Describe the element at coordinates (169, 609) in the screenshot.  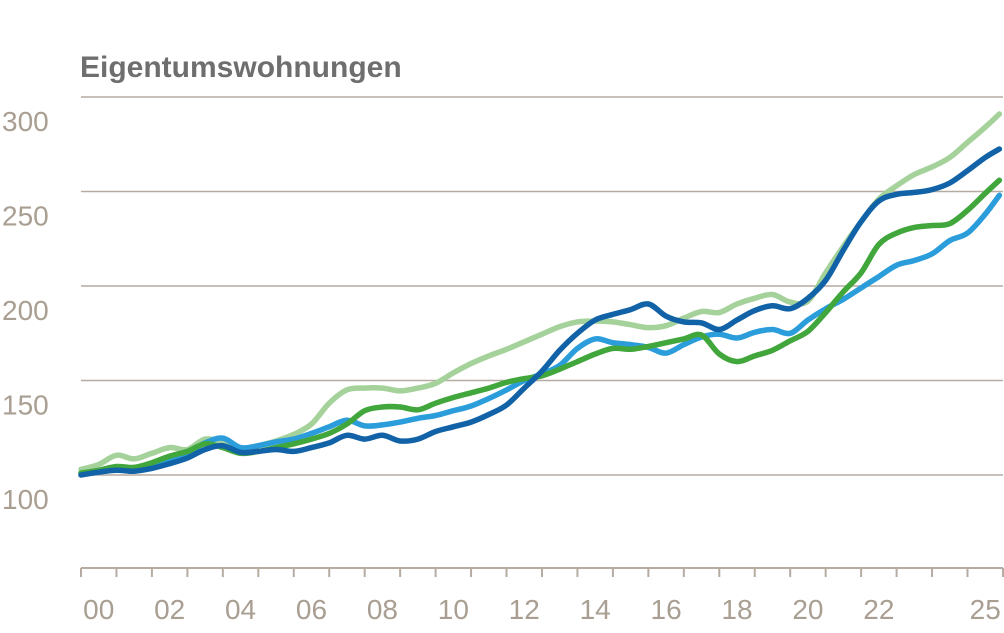
I see `x-tick-label: 02` at that location.